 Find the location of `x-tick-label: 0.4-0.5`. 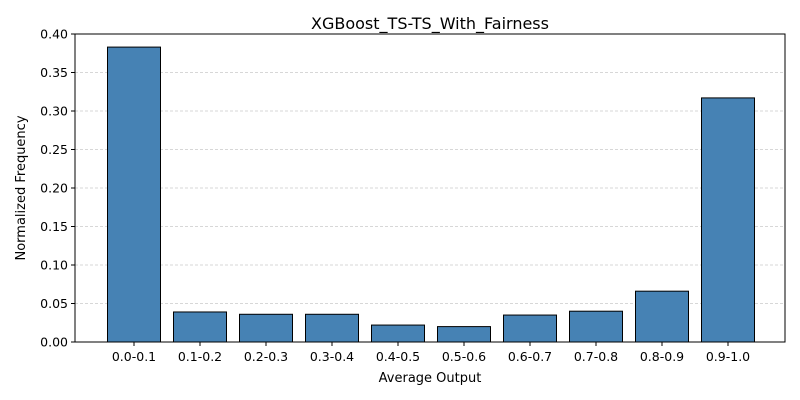

x-tick-label: 0.4-0.5 is located at coordinates (398, 356).